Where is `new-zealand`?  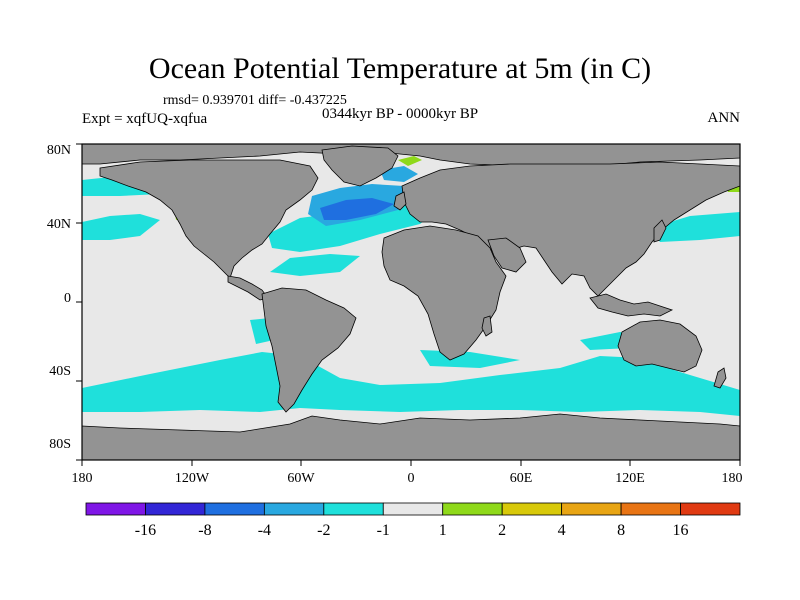
new-zealand is located at coordinates (720, 378).